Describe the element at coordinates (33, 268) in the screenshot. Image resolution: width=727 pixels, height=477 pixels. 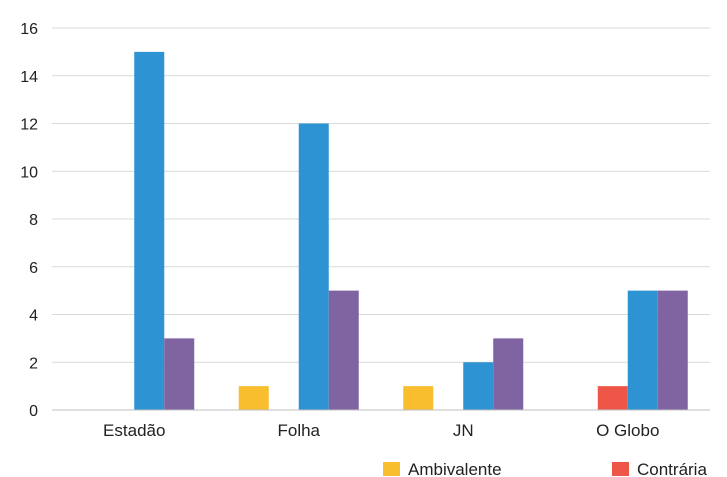
I see `y-tick-label: 6` at that location.